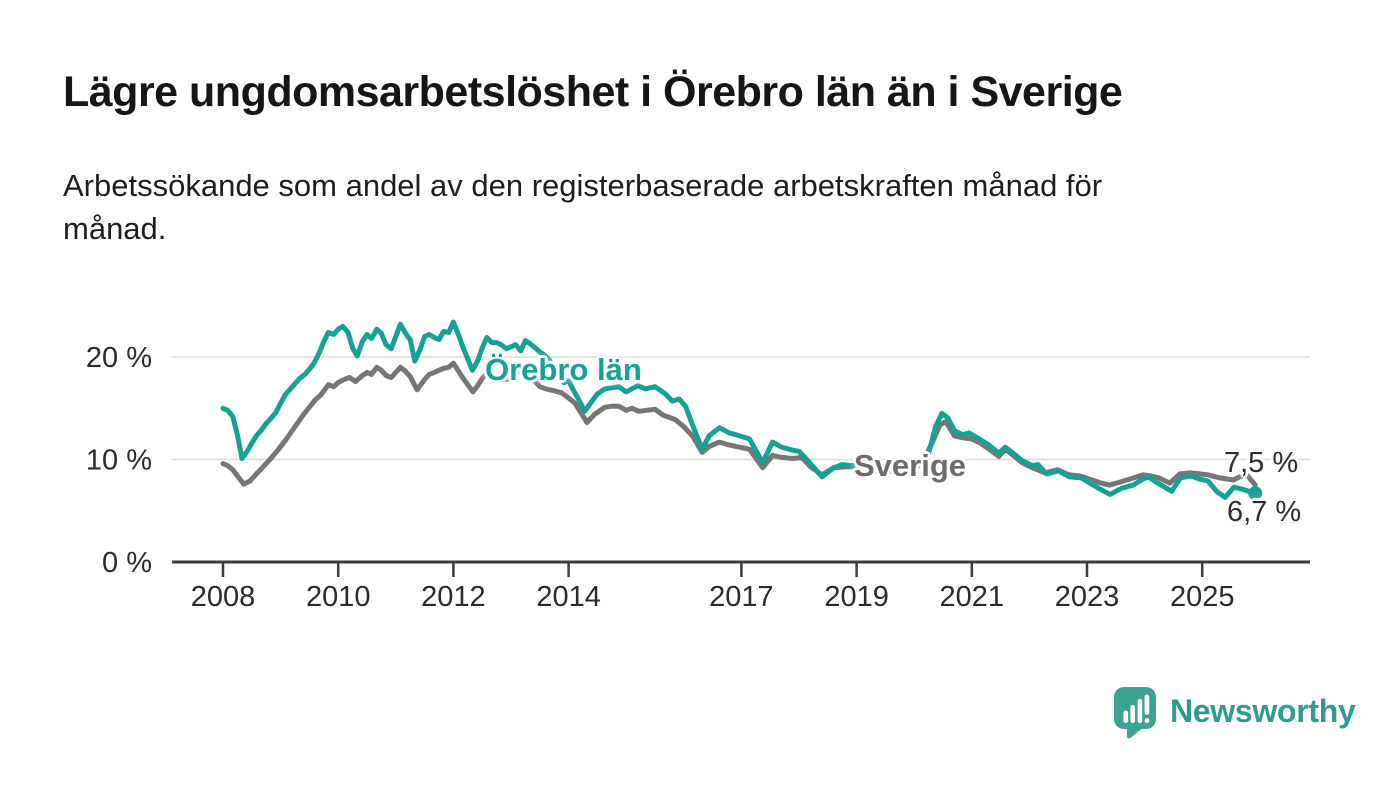  Describe the element at coordinates (856, 597) in the screenshot. I see `x-tick-label-2019: 2019` at that location.